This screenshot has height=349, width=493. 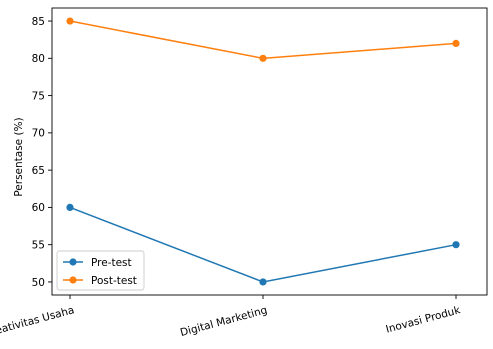 What do you see at coordinates (38, 22) in the screenshot?
I see `y-tick-label: 85` at bounding box center [38, 22].